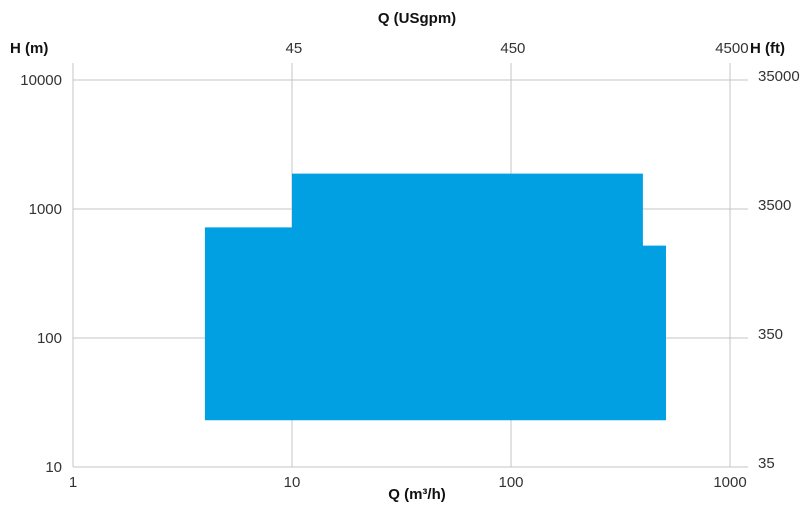 Image resolution: width=811 pixels, height=530 pixels. What do you see at coordinates (45, 209) in the screenshot?
I see `y-tick-label-2: 1000` at bounding box center [45, 209].